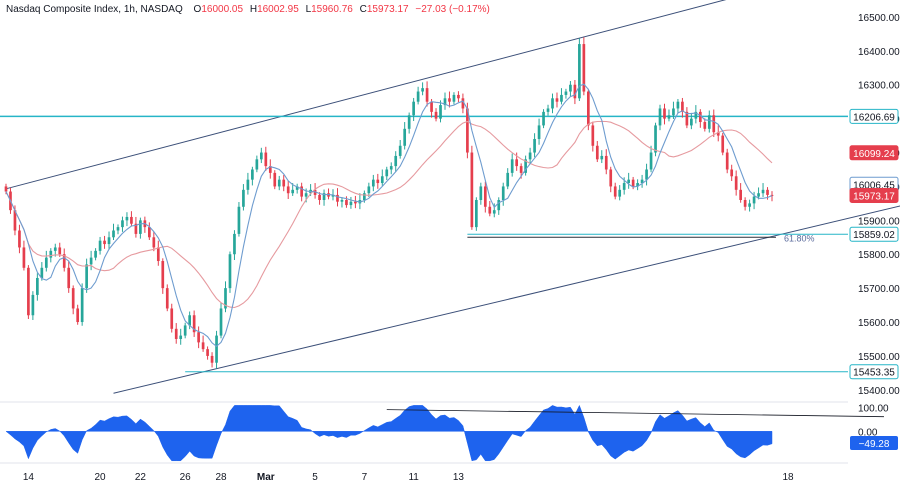  What do you see at coordinates (387, 9) in the screenshot?
I see `close-value: 15973.17` at bounding box center [387, 9].